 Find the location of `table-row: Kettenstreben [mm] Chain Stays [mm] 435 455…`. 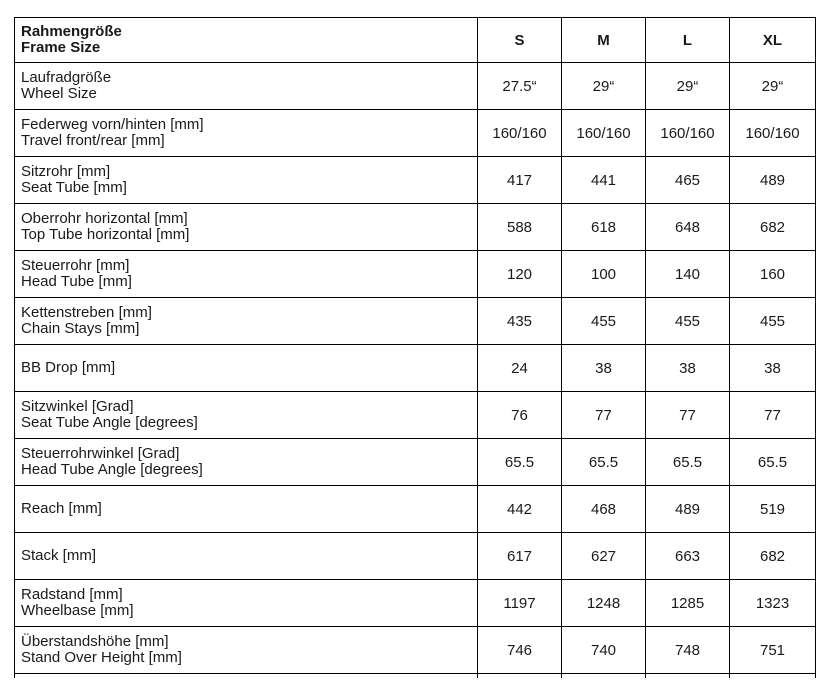

table-row: Kettenstreben [mm] Chain Stays [mm] 435 455… is located at coordinates (415, 321).